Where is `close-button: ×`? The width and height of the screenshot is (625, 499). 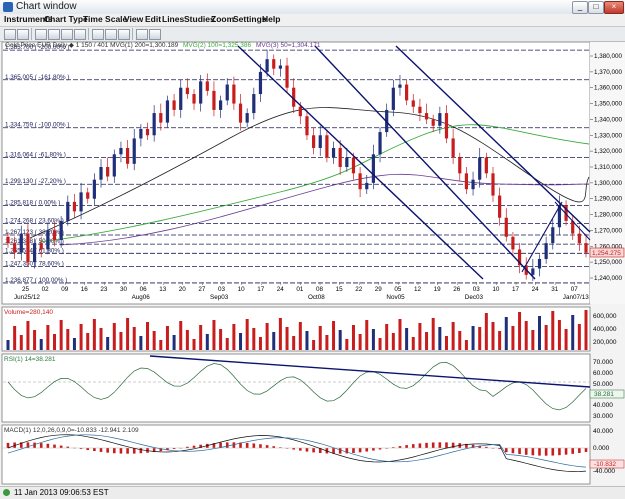 close-button: × is located at coordinates (614, 7).